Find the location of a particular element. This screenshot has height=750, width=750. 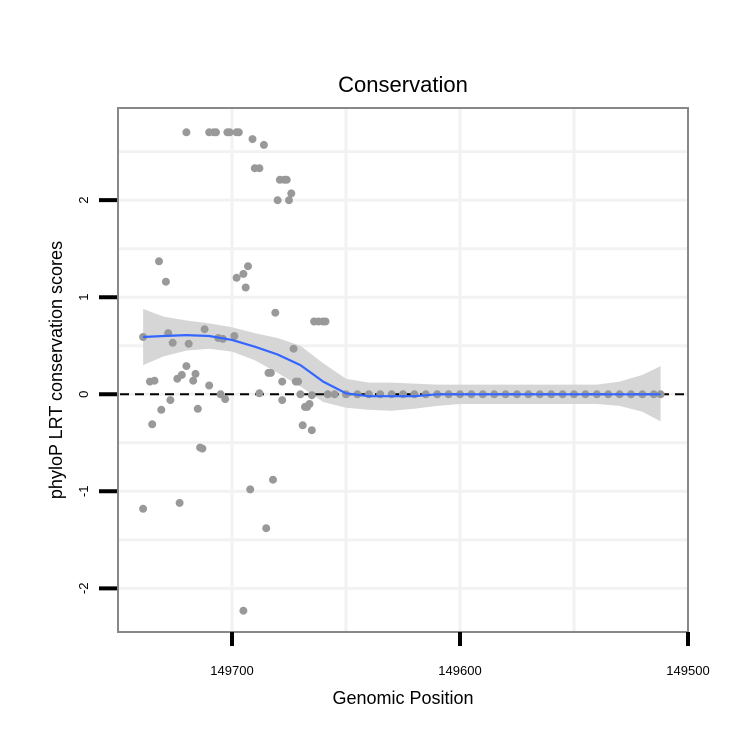

smooth-fit-layer is located at coordinates (402, 366).